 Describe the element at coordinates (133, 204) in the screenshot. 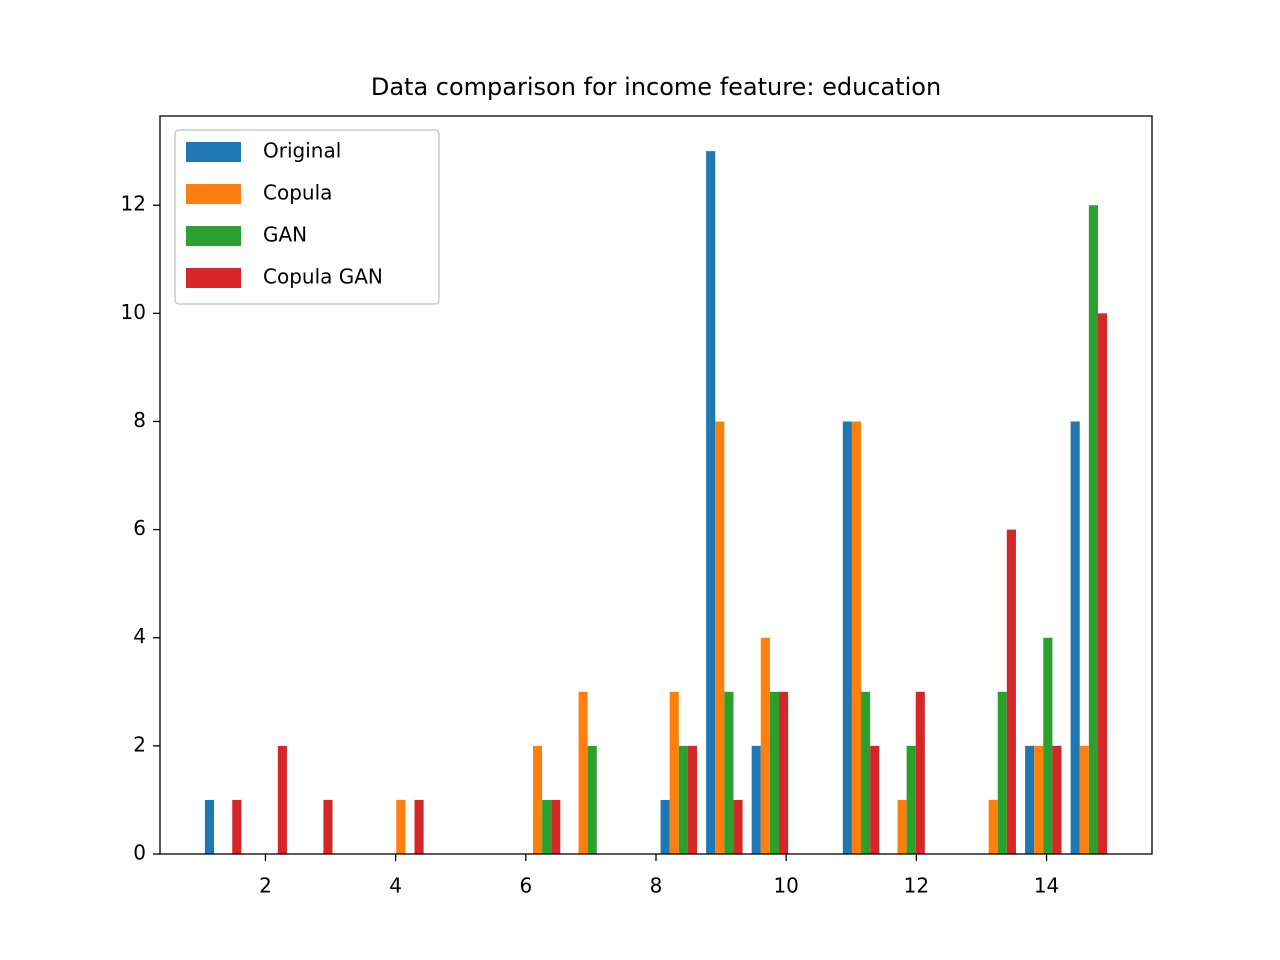

I see `y-tick-label: 12` at that location.